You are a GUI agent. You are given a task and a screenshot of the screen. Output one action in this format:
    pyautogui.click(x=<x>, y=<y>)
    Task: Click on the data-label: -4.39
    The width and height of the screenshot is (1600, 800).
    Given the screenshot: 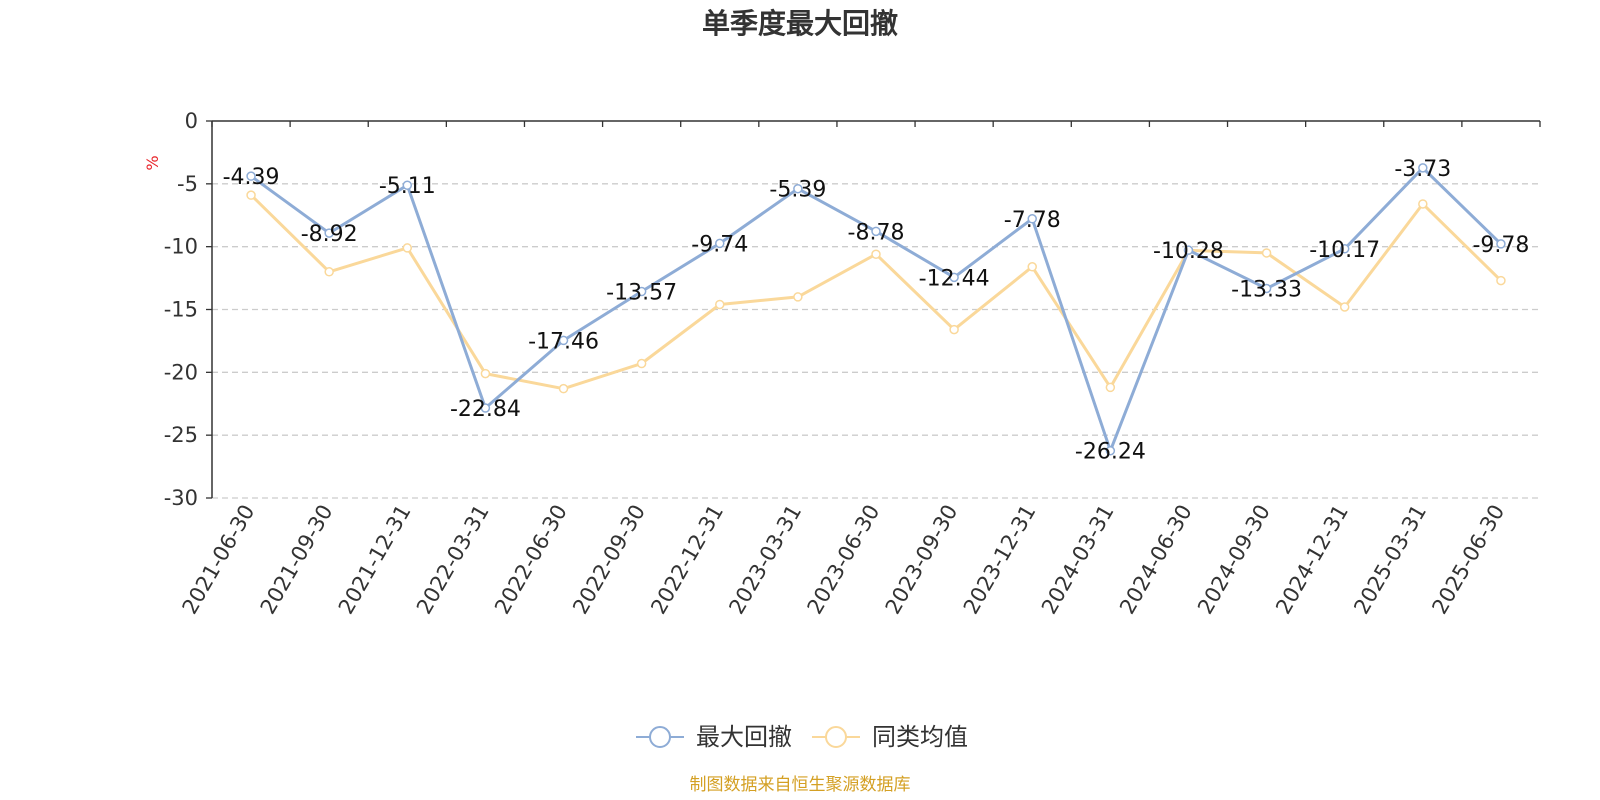 What is the action you would take?
    pyautogui.click(x=251, y=177)
    